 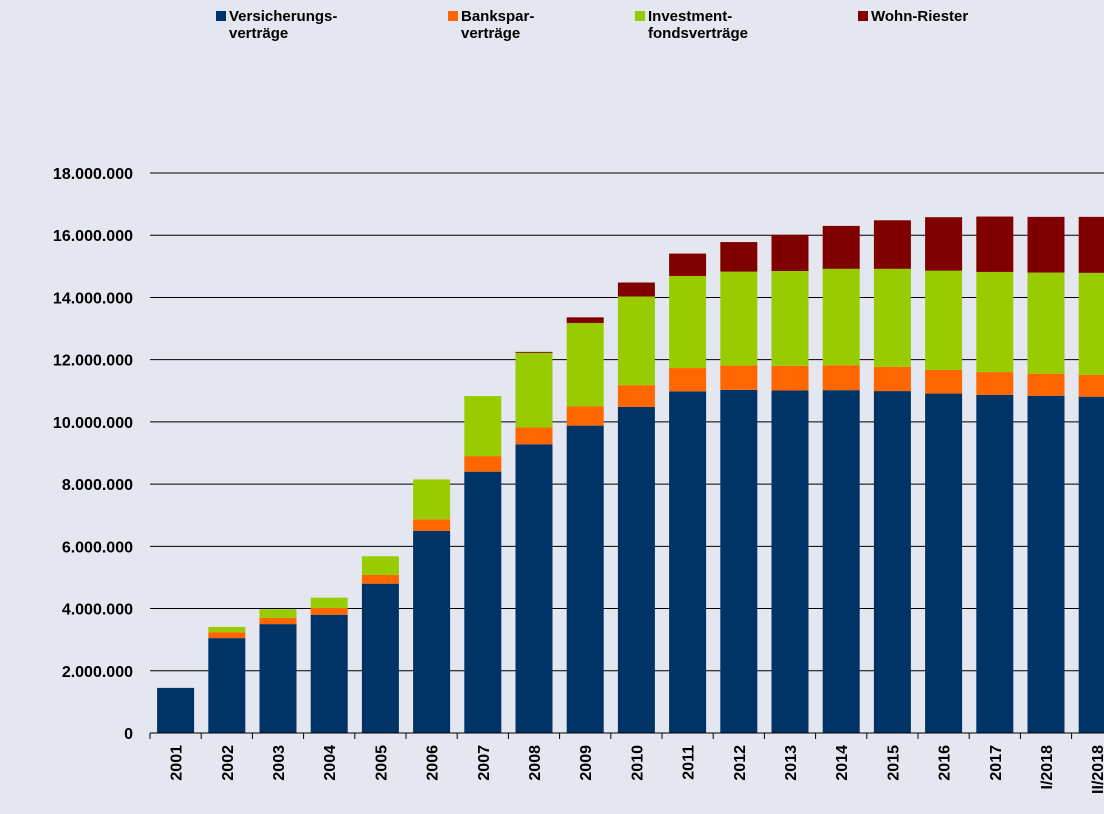 I want to click on x-tick-label: 2015, so click(x=893, y=763).